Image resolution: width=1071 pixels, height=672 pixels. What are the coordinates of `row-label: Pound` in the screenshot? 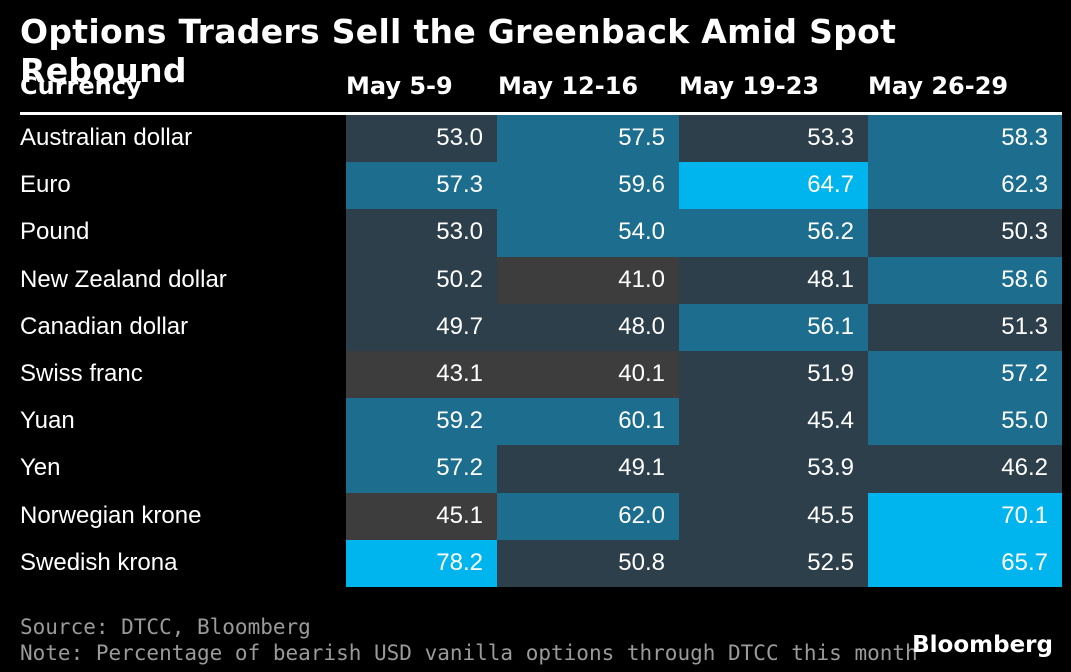 It's located at (55, 232).